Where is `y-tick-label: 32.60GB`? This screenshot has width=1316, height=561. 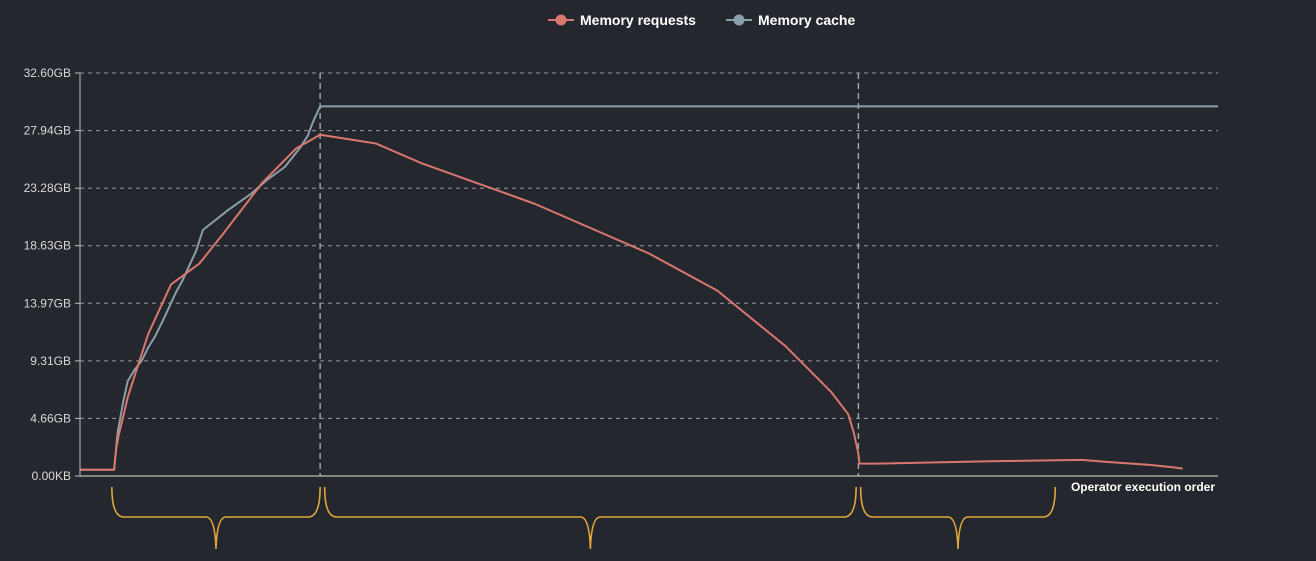
y-tick-label: 32.60GB is located at coordinates (47, 73).